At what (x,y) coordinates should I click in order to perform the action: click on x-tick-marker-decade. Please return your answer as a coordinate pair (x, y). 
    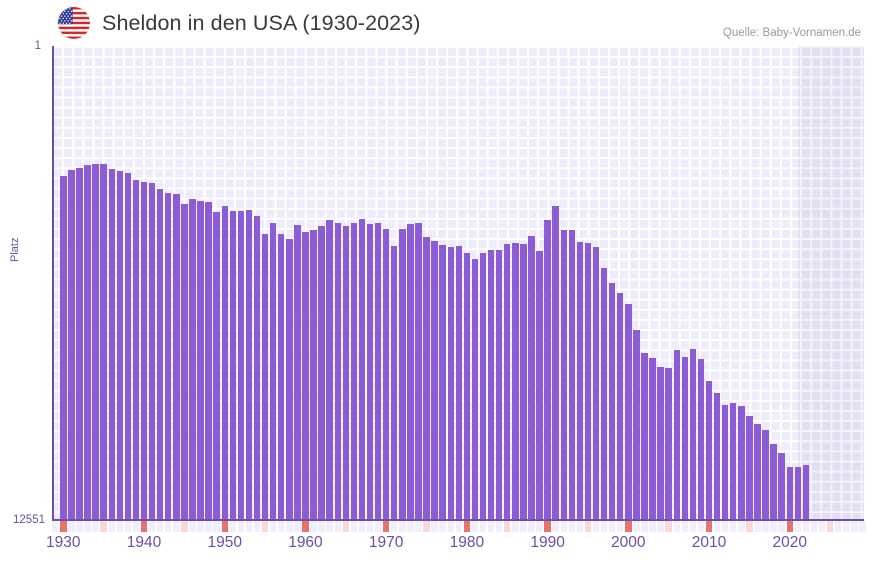
    Looking at the image, I should click on (386, 526).